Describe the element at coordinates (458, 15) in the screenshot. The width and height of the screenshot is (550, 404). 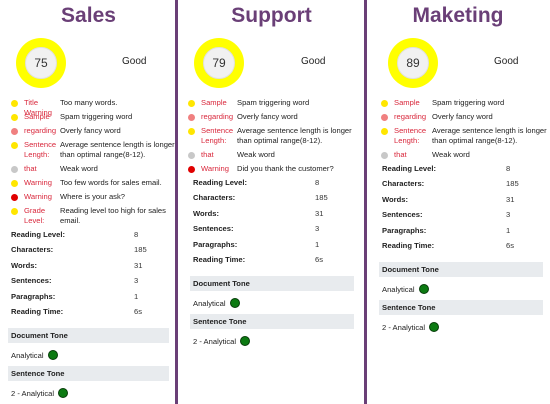
I see `column-title: Maketing` at that location.